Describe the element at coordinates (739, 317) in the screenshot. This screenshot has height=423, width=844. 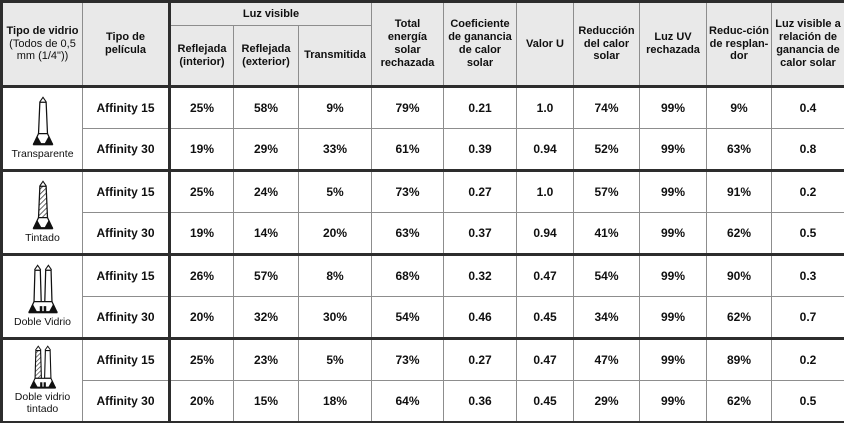
I see `value-cell: 62%` at that location.